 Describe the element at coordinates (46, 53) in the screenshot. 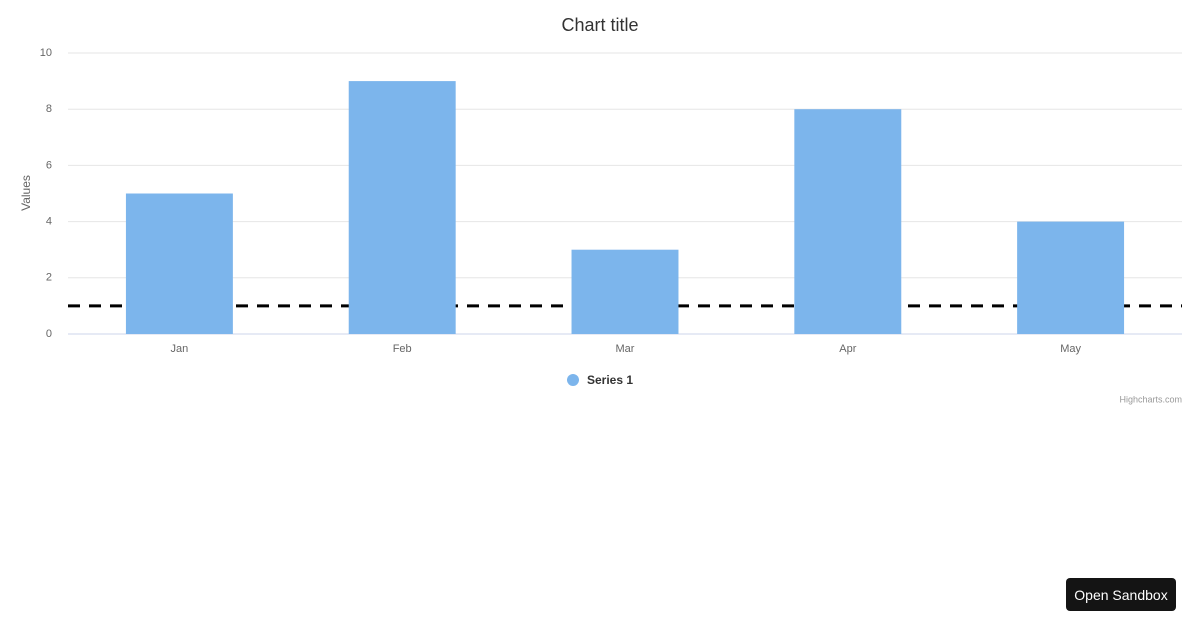

I see `y-tick-label: 10` at that location.